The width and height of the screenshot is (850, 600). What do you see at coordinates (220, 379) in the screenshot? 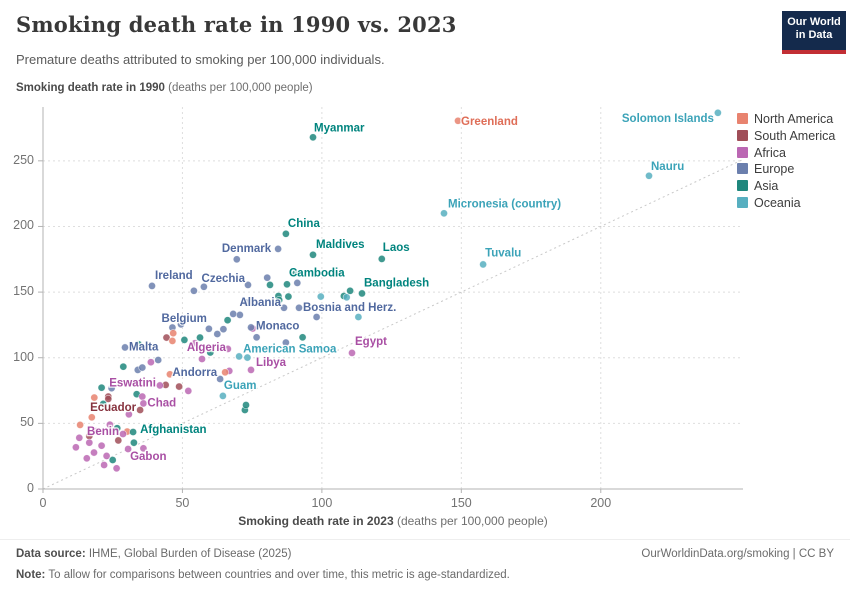
I see `data-point-andorra` at bounding box center [220, 379].